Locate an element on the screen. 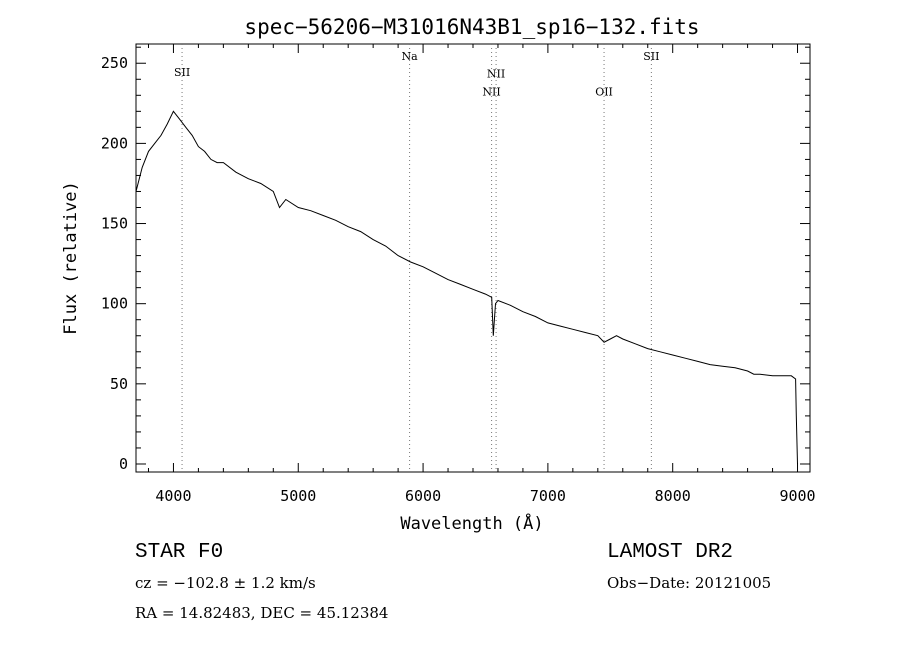  line-label-3: NII is located at coordinates (491, 91).